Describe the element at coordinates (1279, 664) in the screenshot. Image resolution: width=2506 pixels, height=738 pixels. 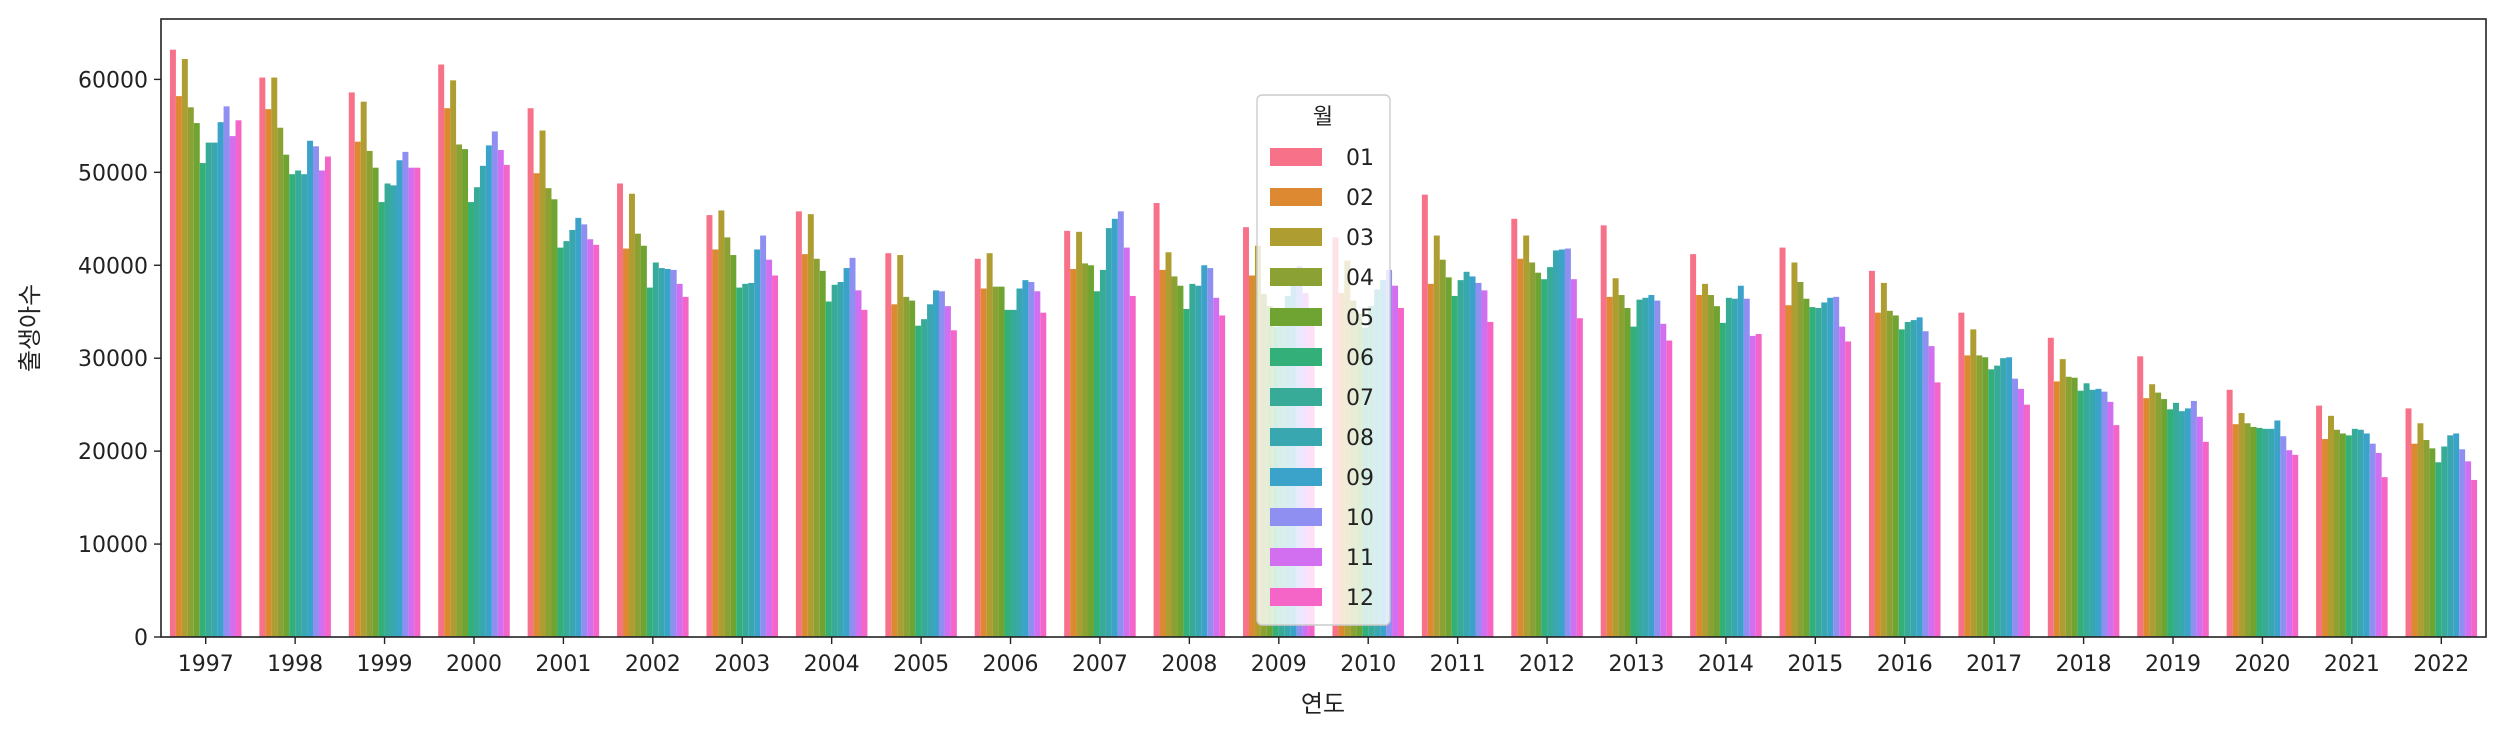
I see `x-tick-label: 2009` at that location.